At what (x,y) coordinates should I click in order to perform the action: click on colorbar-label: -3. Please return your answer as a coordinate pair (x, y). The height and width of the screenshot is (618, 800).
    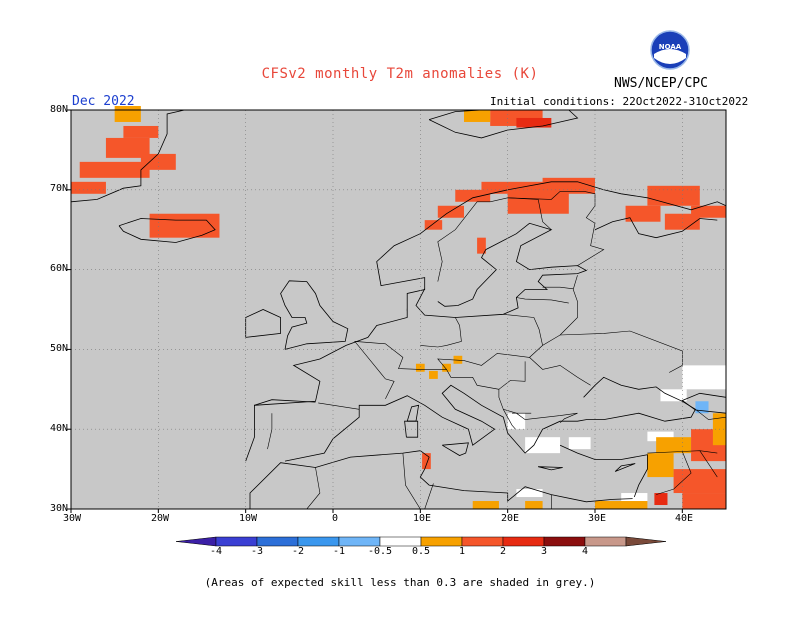
    Looking at the image, I should click on (257, 551).